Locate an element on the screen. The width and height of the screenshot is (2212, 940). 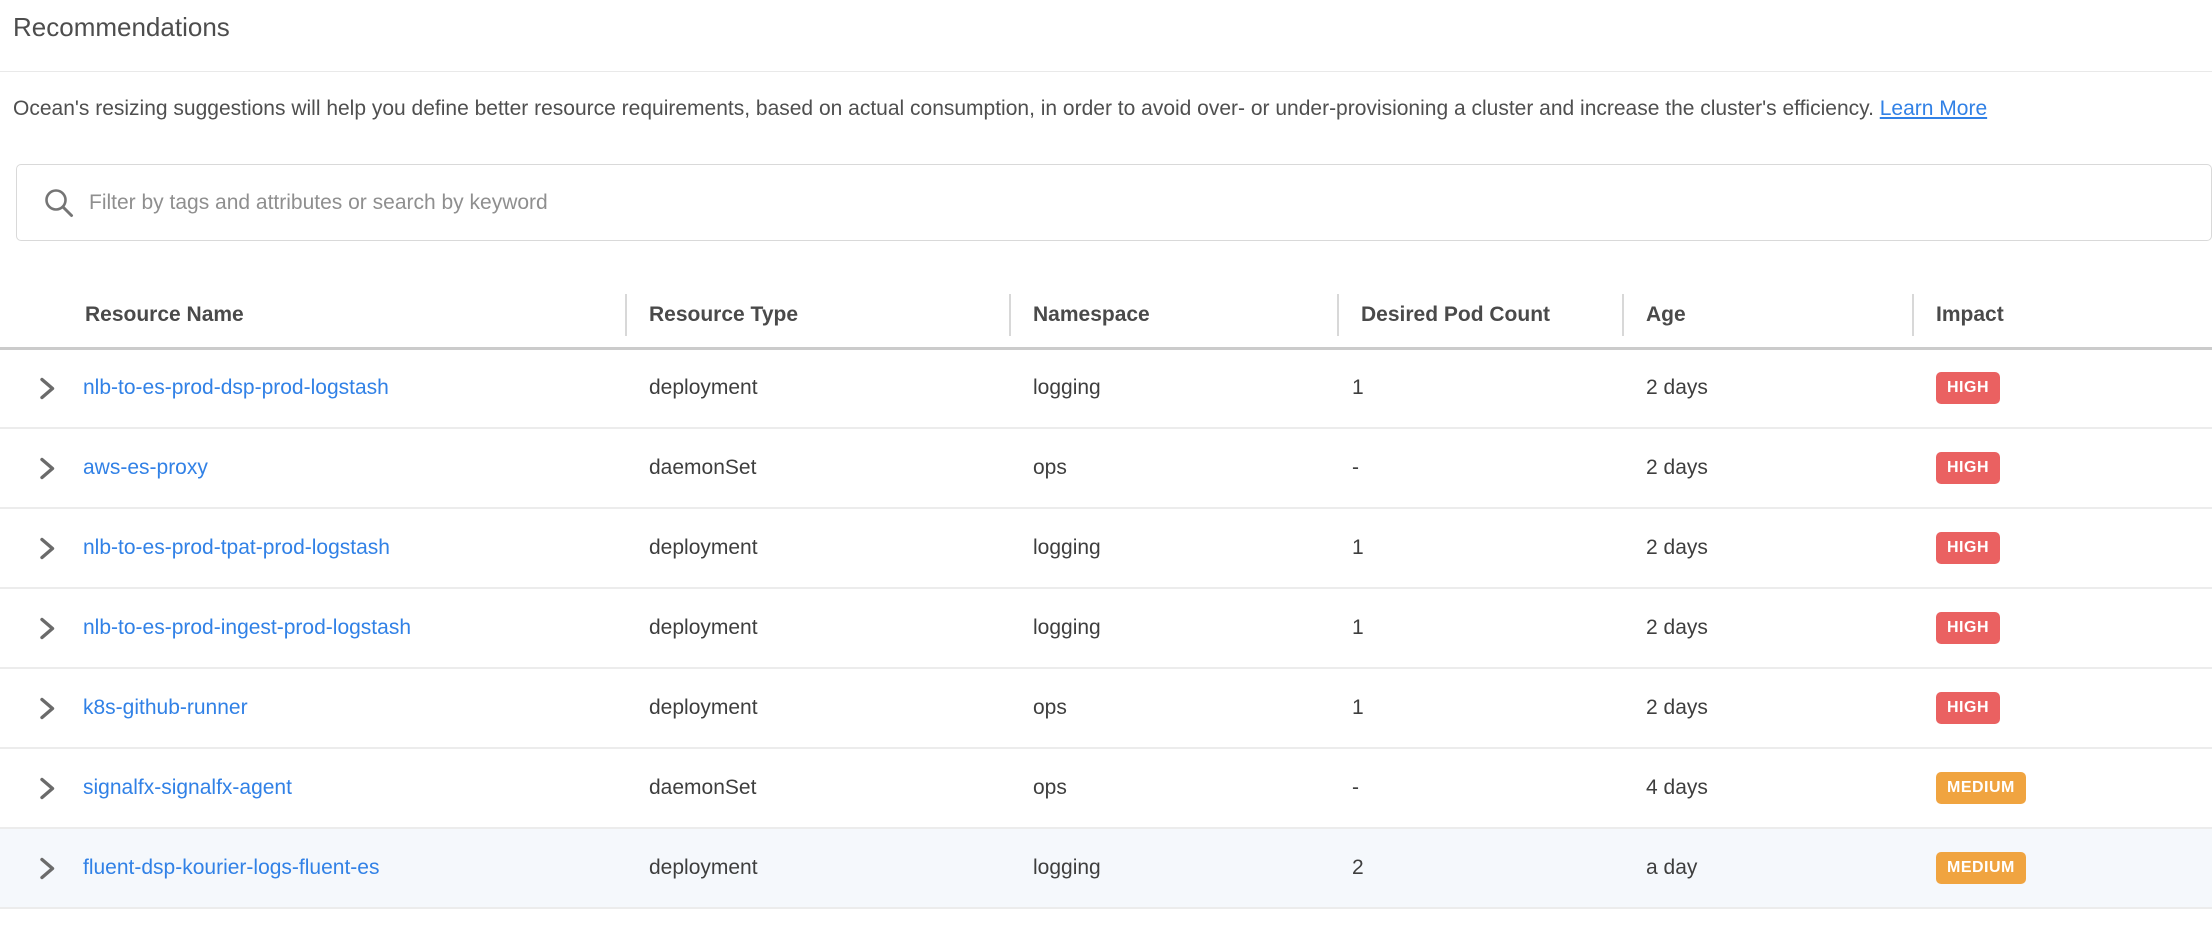
page-title: Recommendations is located at coordinates (121, 27).